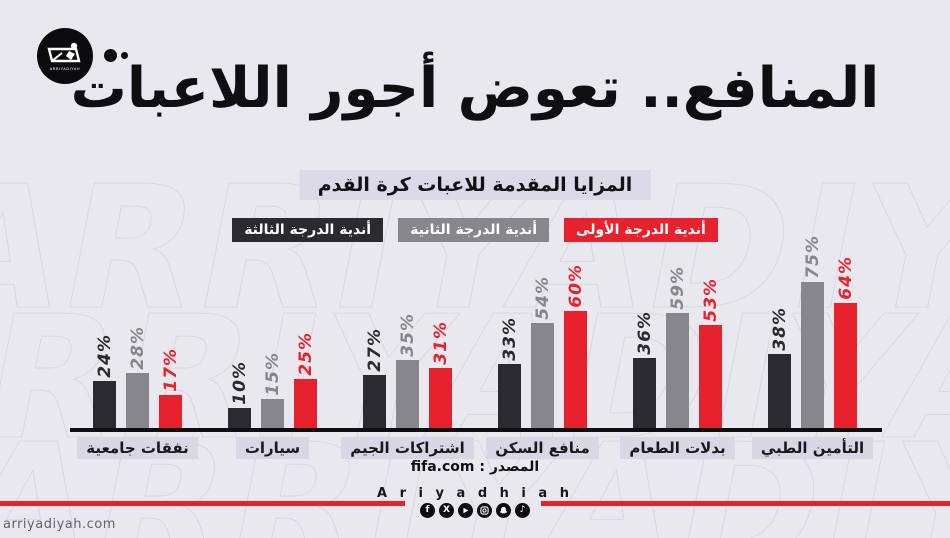 The height and width of the screenshot is (538, 950). I want to click on bar-wrap: 75%, so click(812, 331).